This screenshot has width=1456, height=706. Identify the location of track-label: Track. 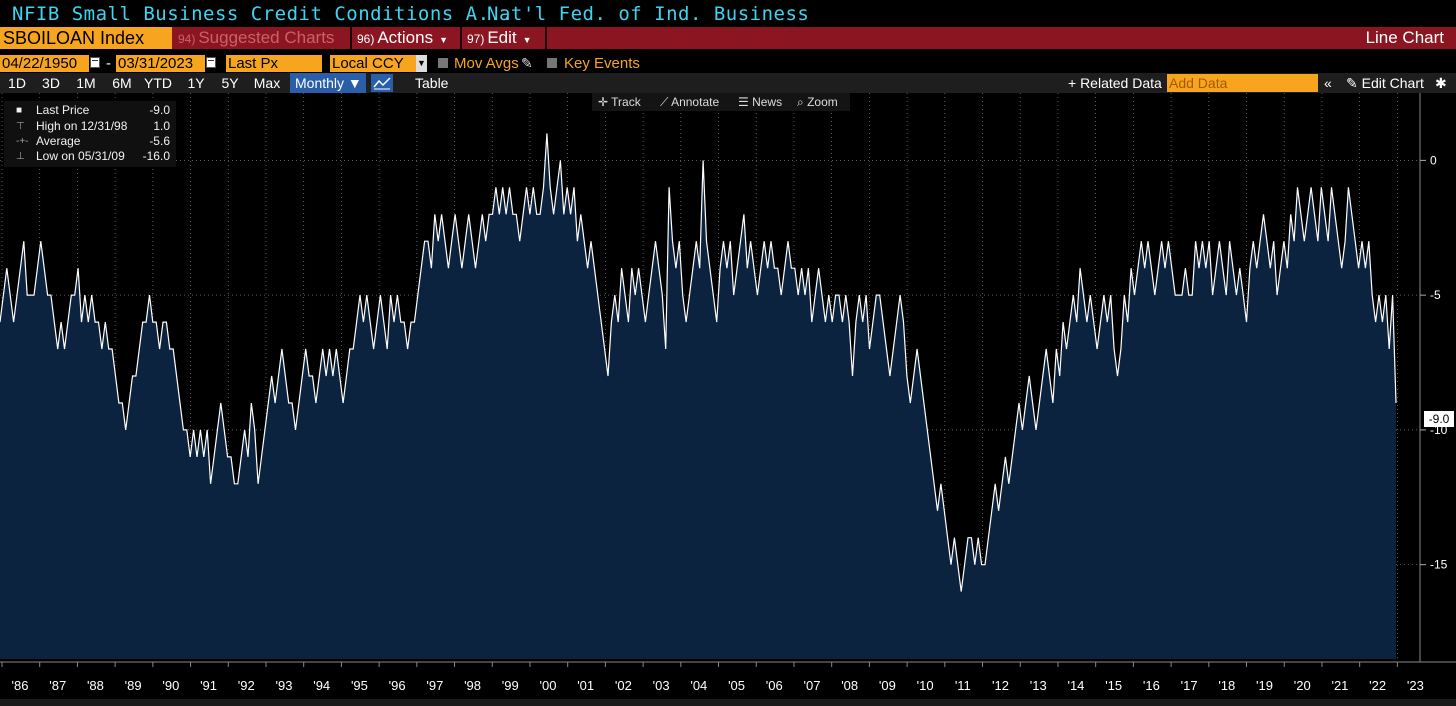
(626, 102).